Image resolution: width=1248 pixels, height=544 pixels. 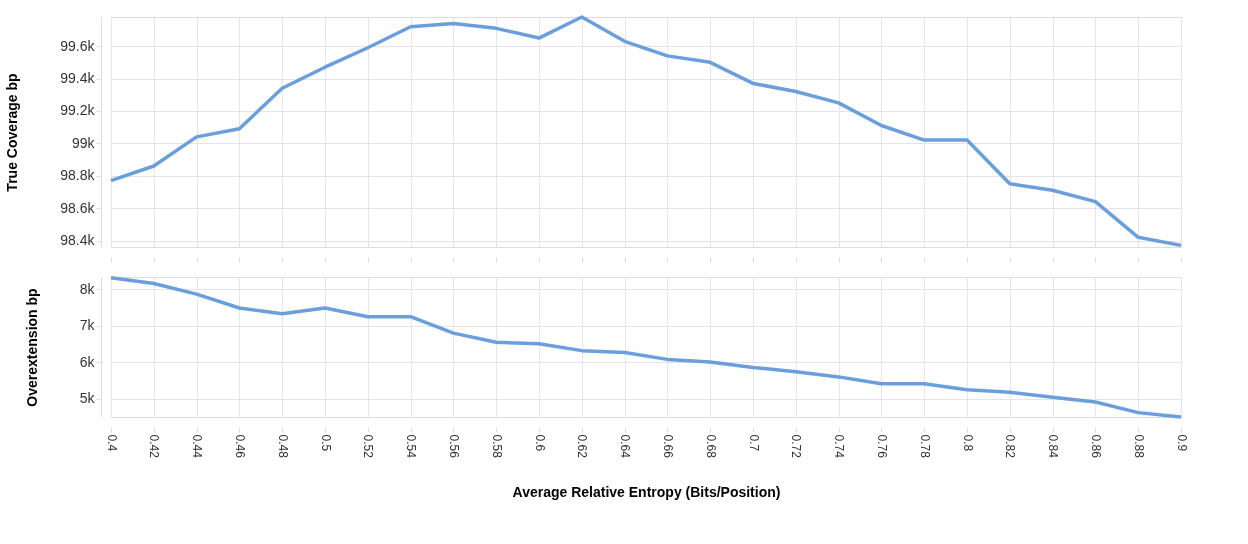 What do you see at coordinates (87, 288) in the screenshot?
I see `y-tick-label: 8k` at bounding box center [87, 288].